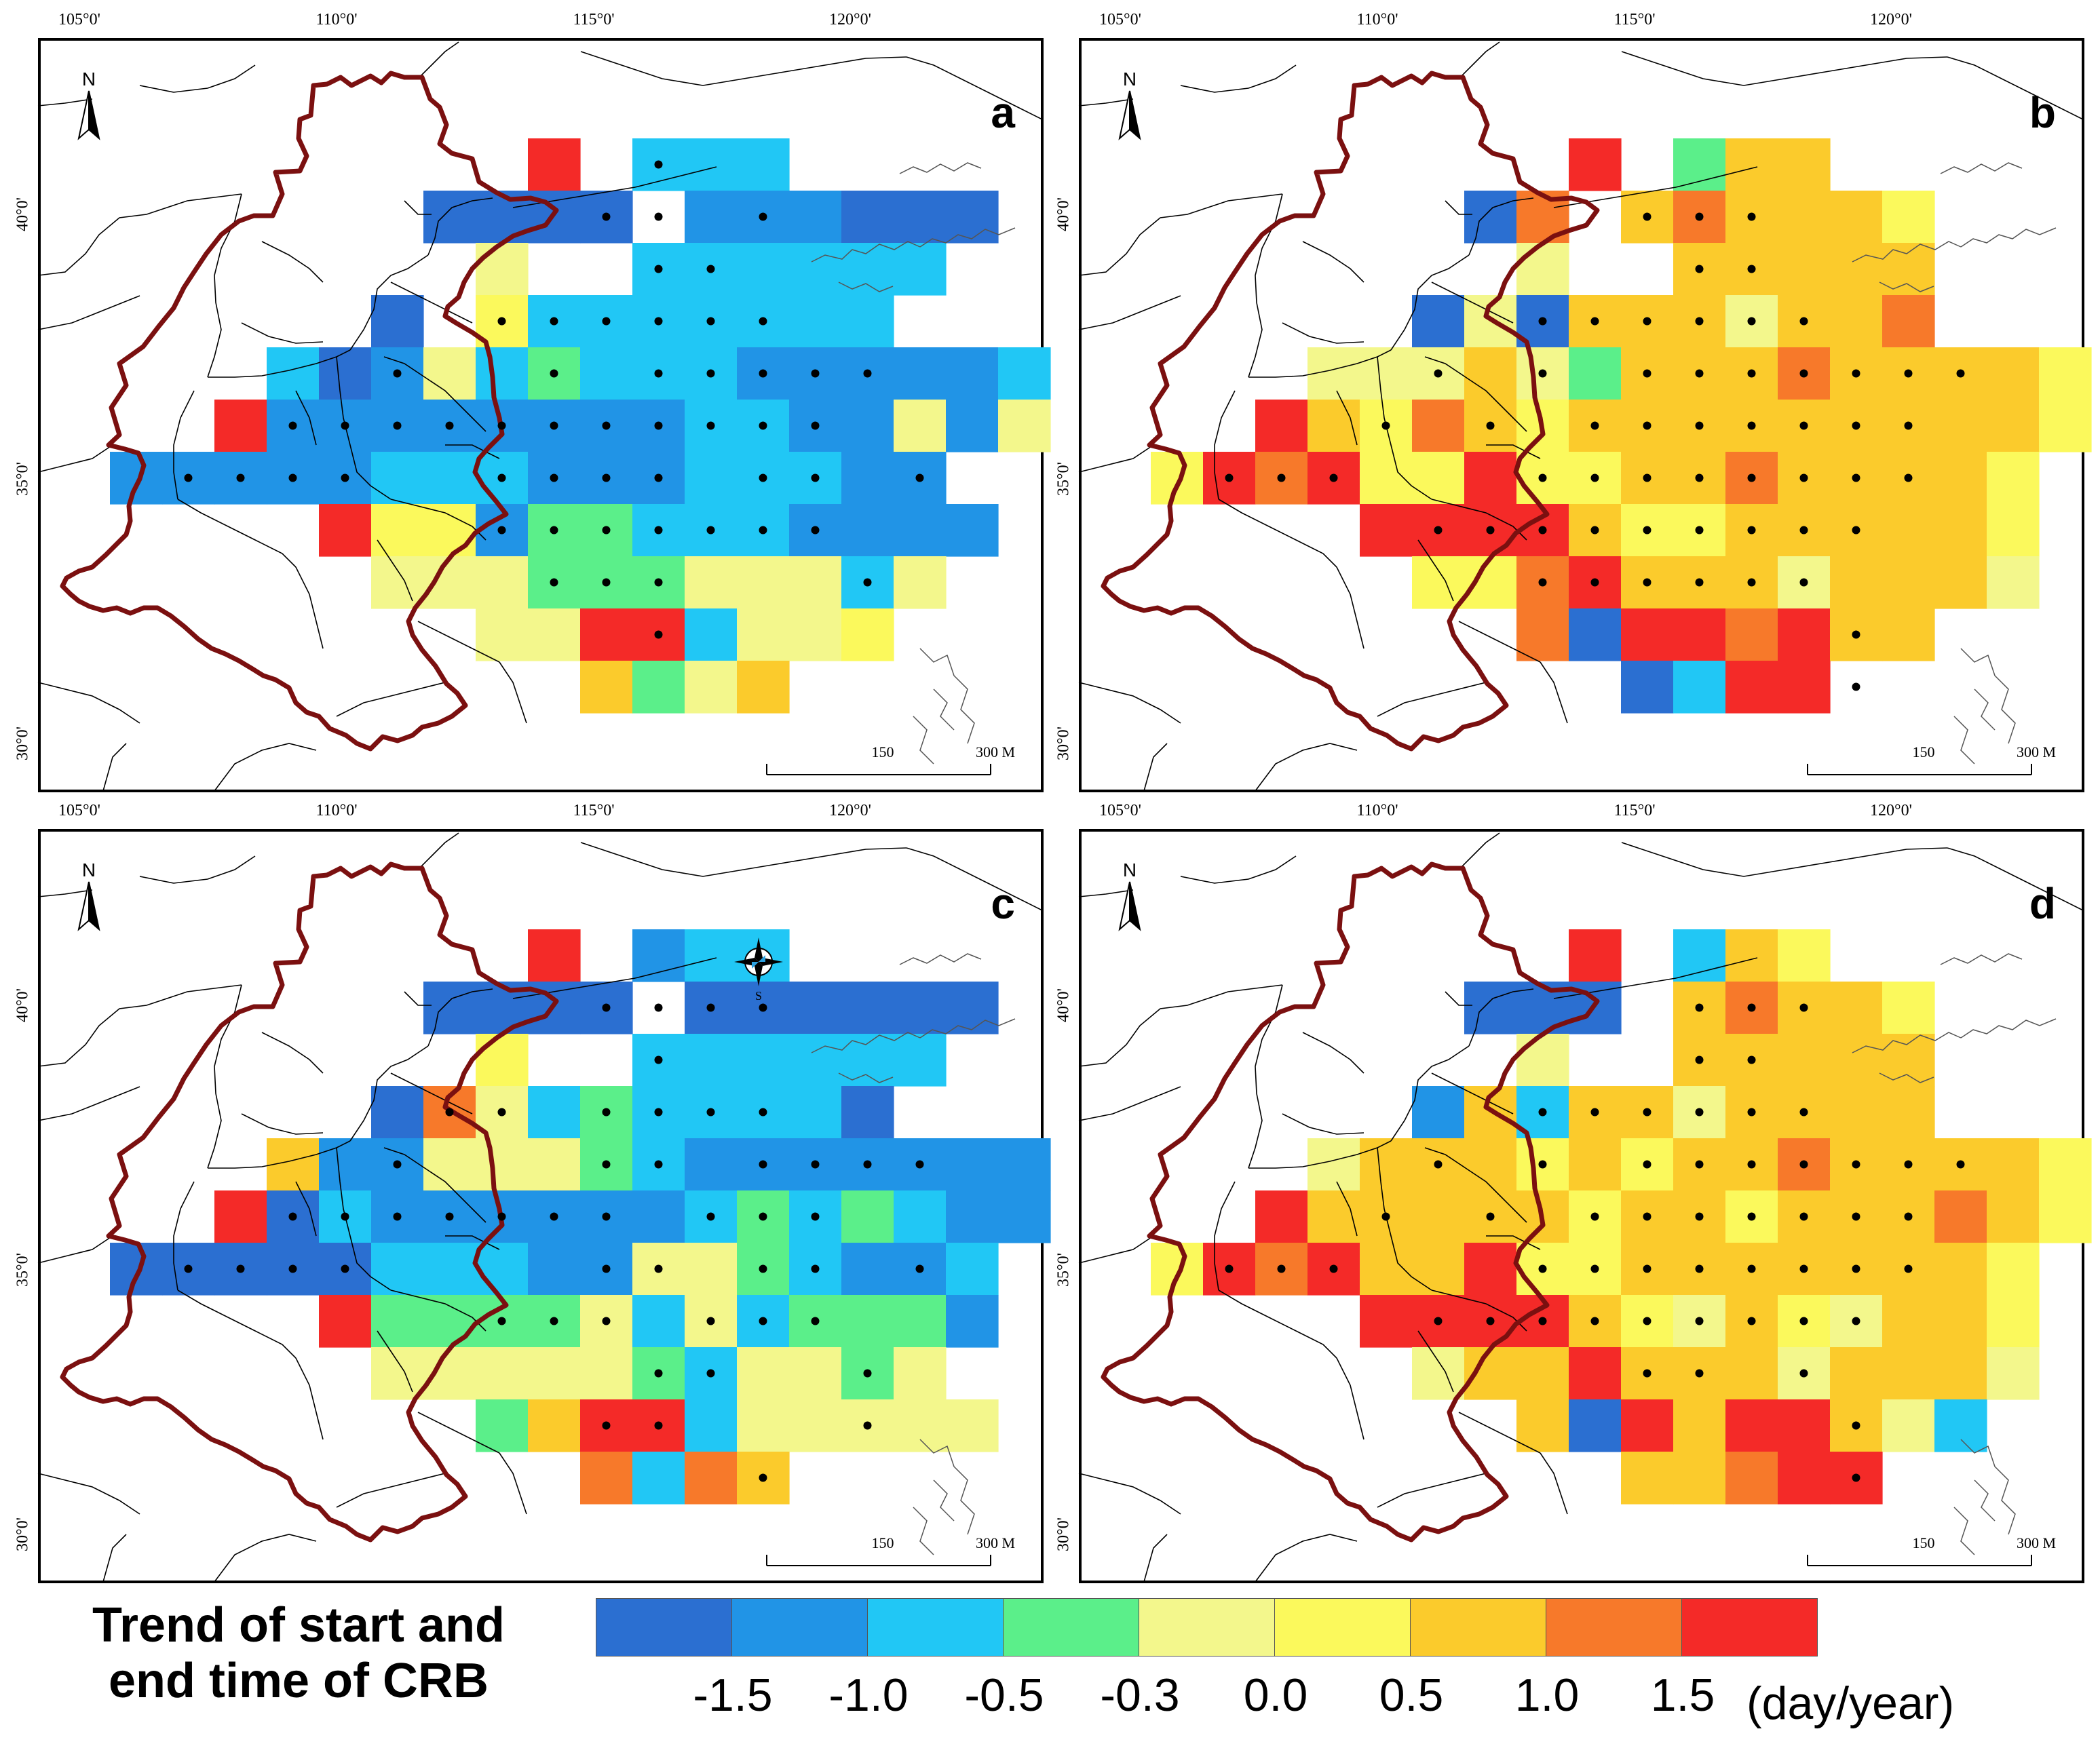 This screenshot has height=1744, width=2100. Describe the element at coordinates (594, 19) in the screenshot. I see `lon-tick: 115°0'` at that location.